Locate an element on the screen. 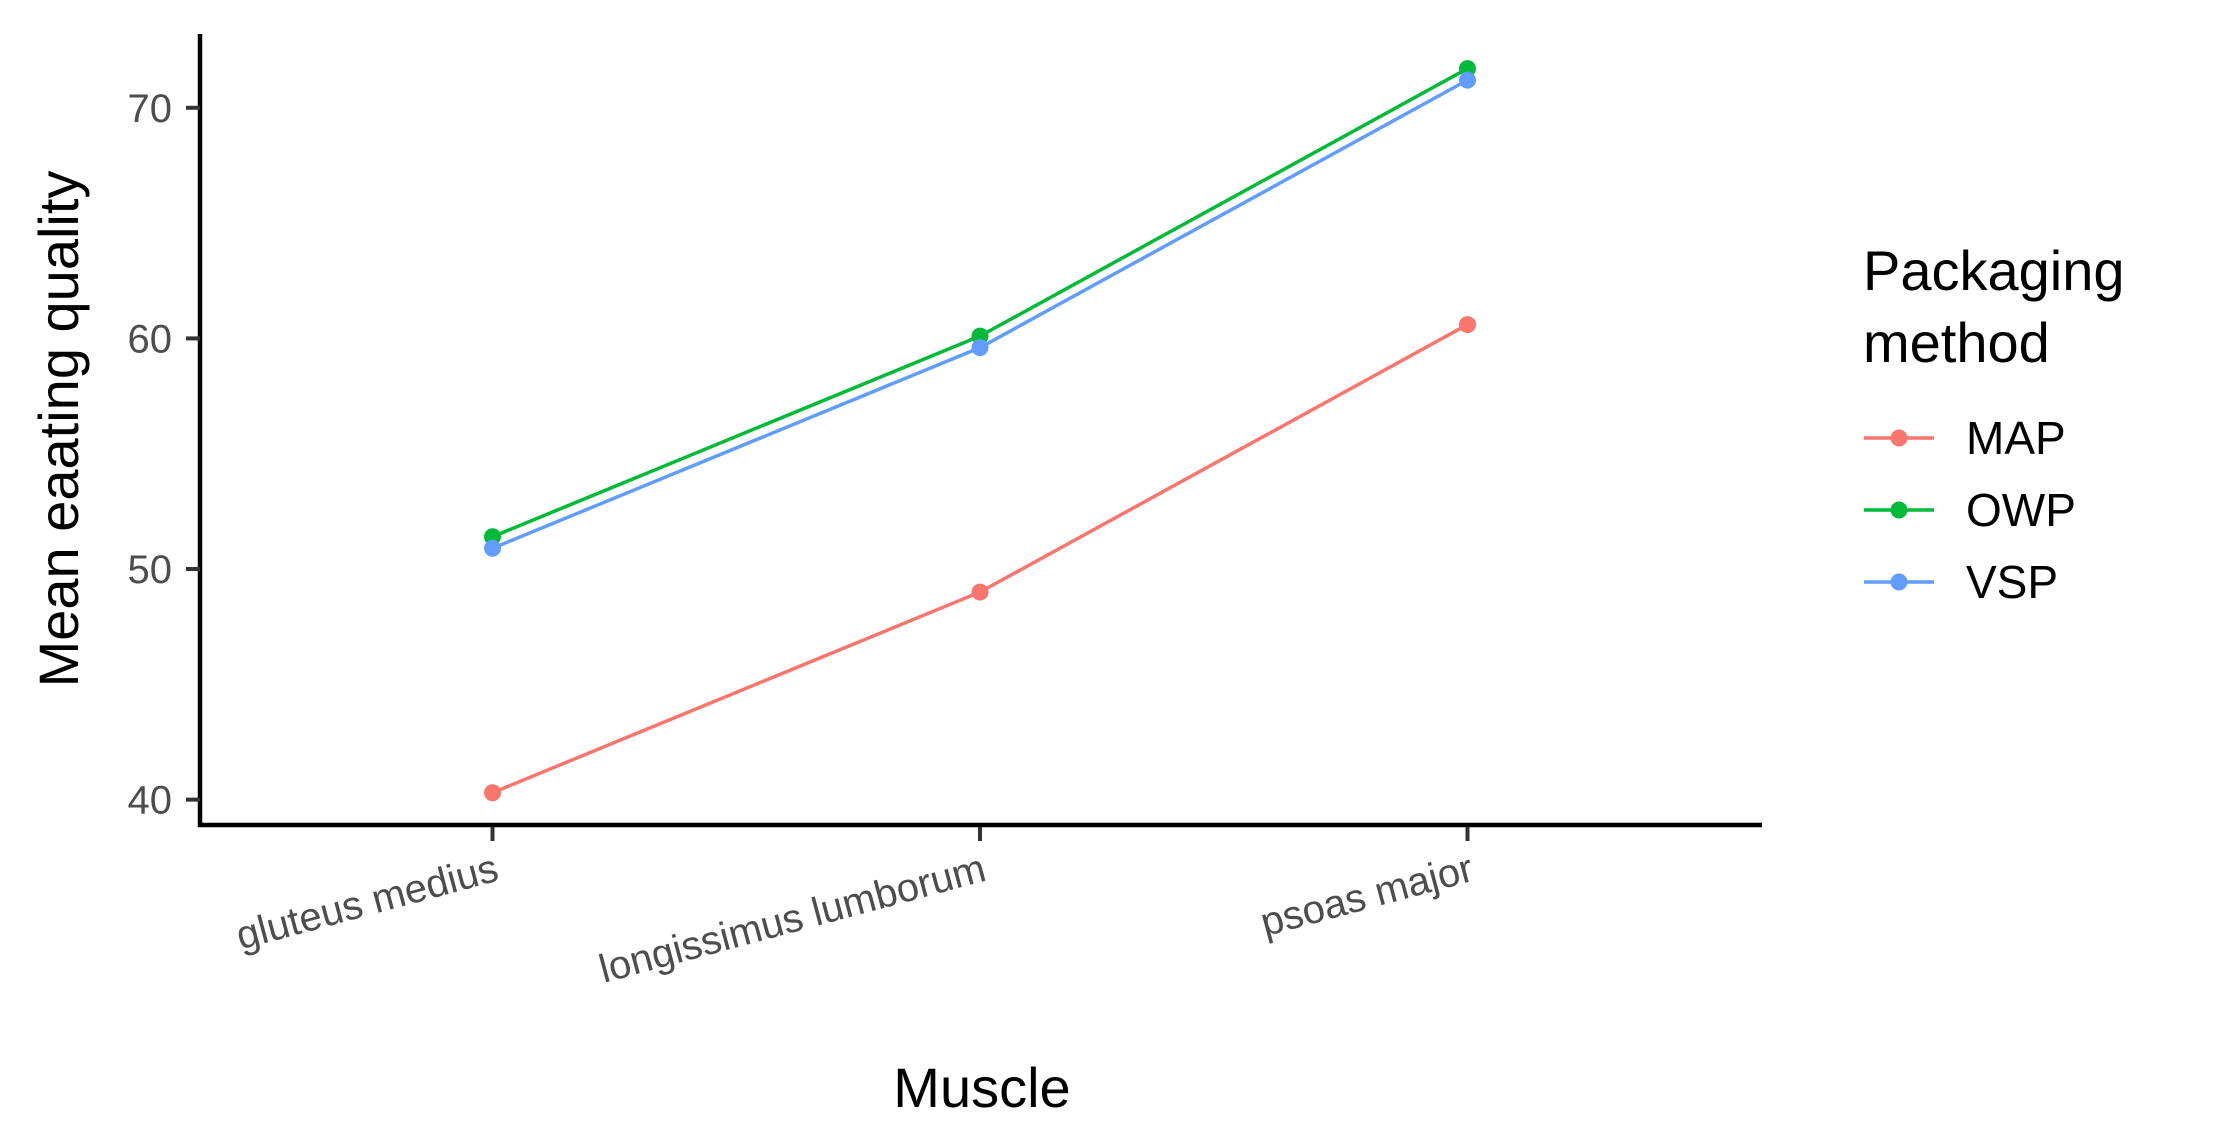  legend: Packaging method MAP OWP VSP is located at coordinates (1994, 423).